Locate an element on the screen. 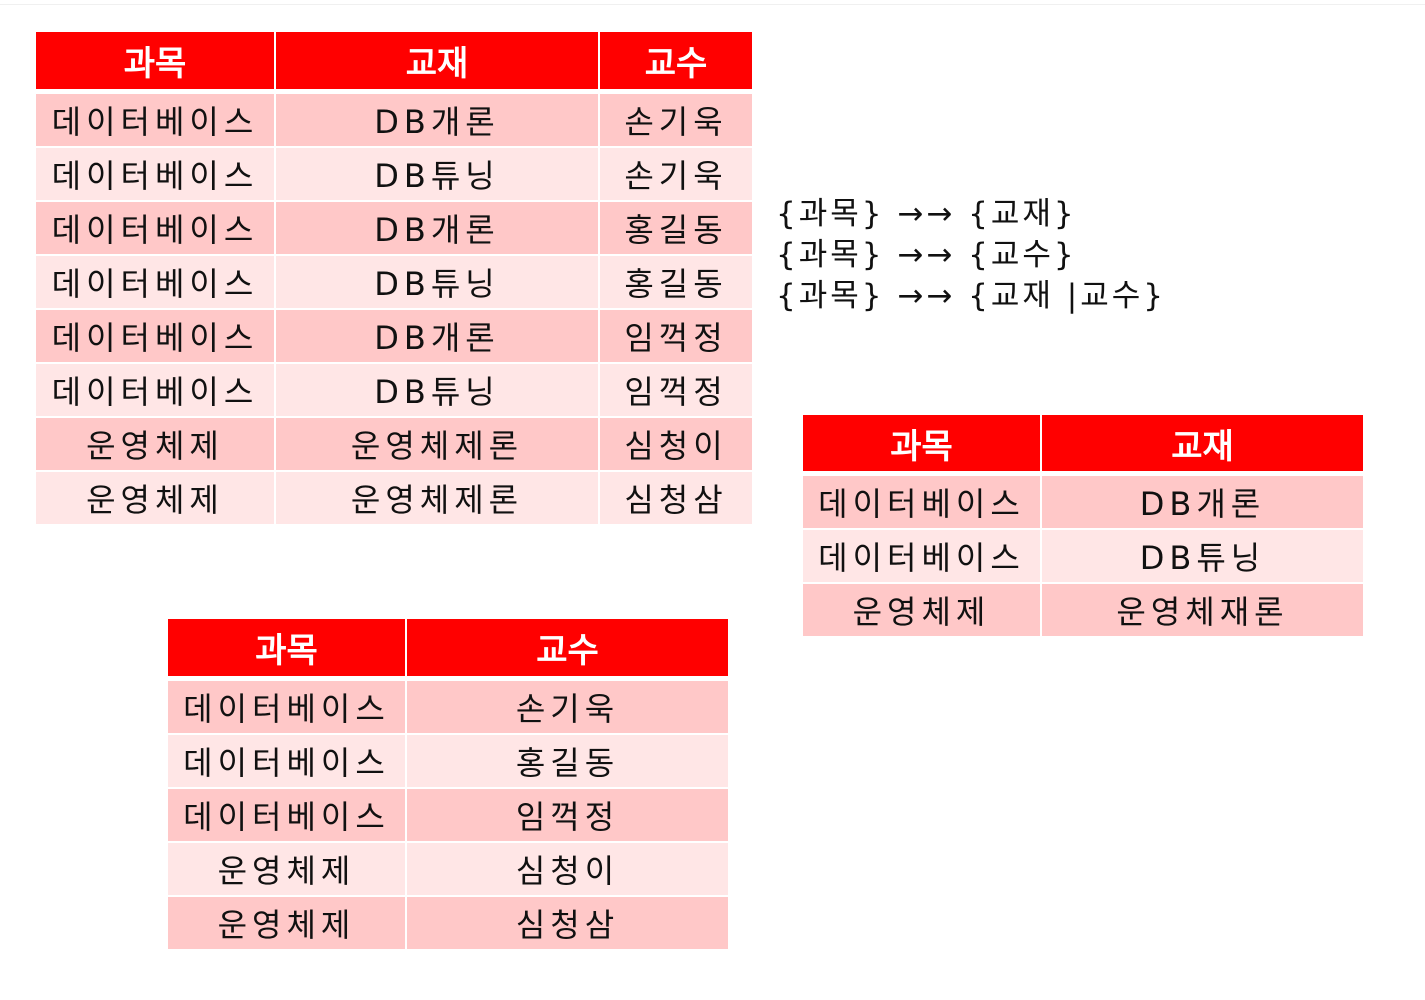 This screenshot has width=1425, height=1000. table-row: 운영체제 심청삼 is located at coordinates (448, 923).